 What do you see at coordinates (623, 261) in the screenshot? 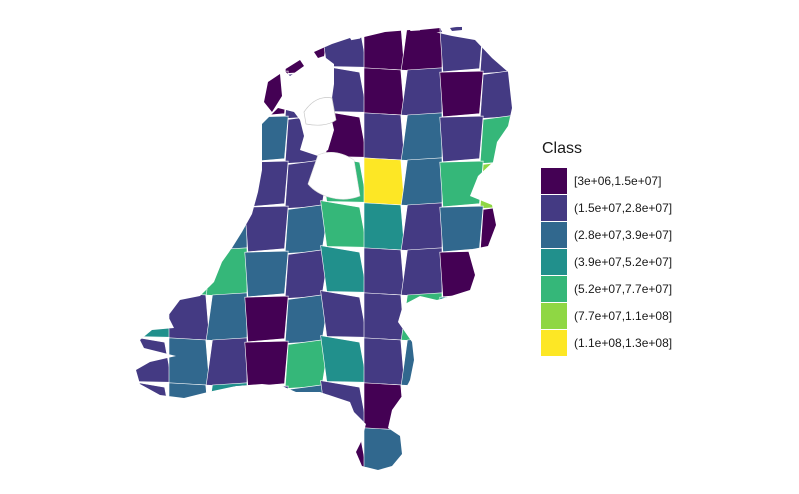
I see `legend-label: (3.9e+07,5.2e+07]` at bounding box center [623, 261].